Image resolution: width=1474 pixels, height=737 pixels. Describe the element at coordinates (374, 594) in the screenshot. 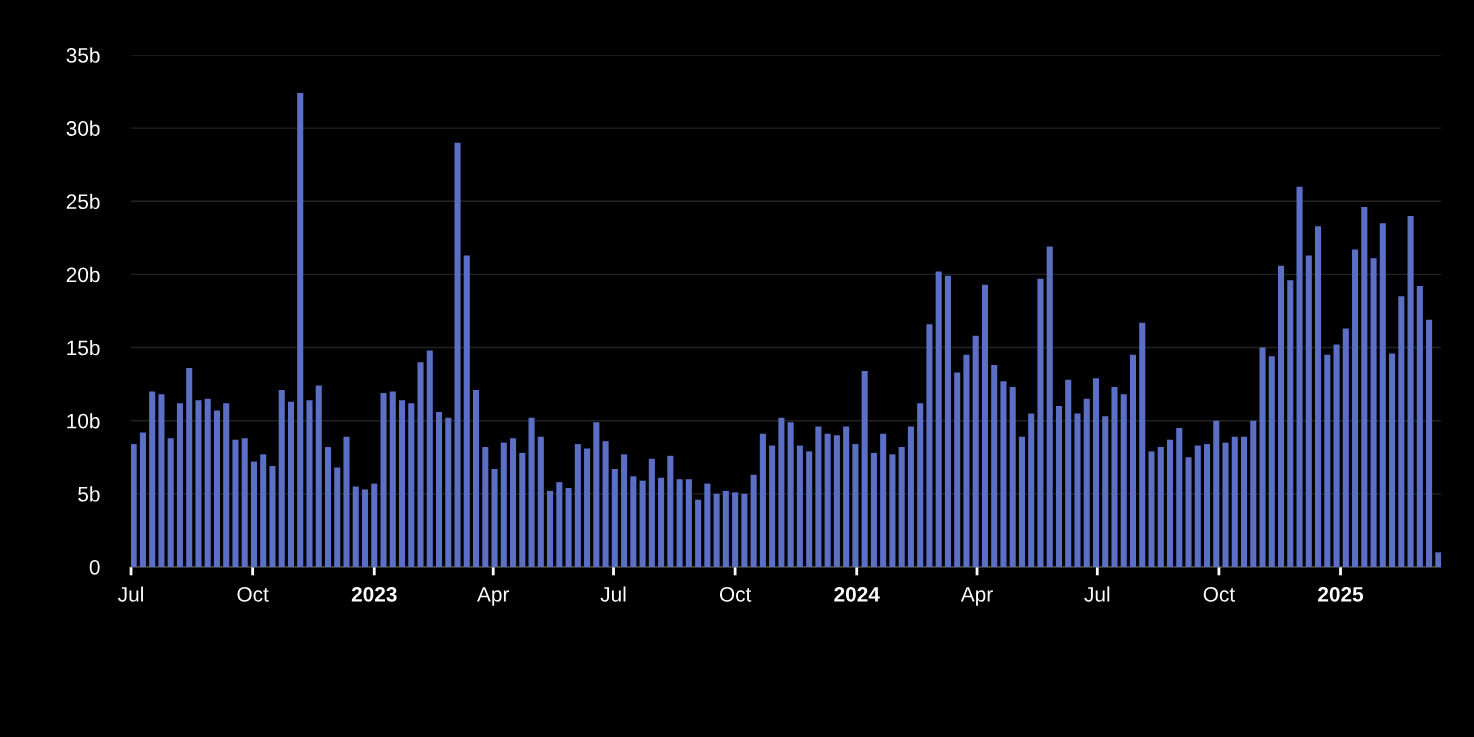

I see `x-tick-label: 2023` at that location.